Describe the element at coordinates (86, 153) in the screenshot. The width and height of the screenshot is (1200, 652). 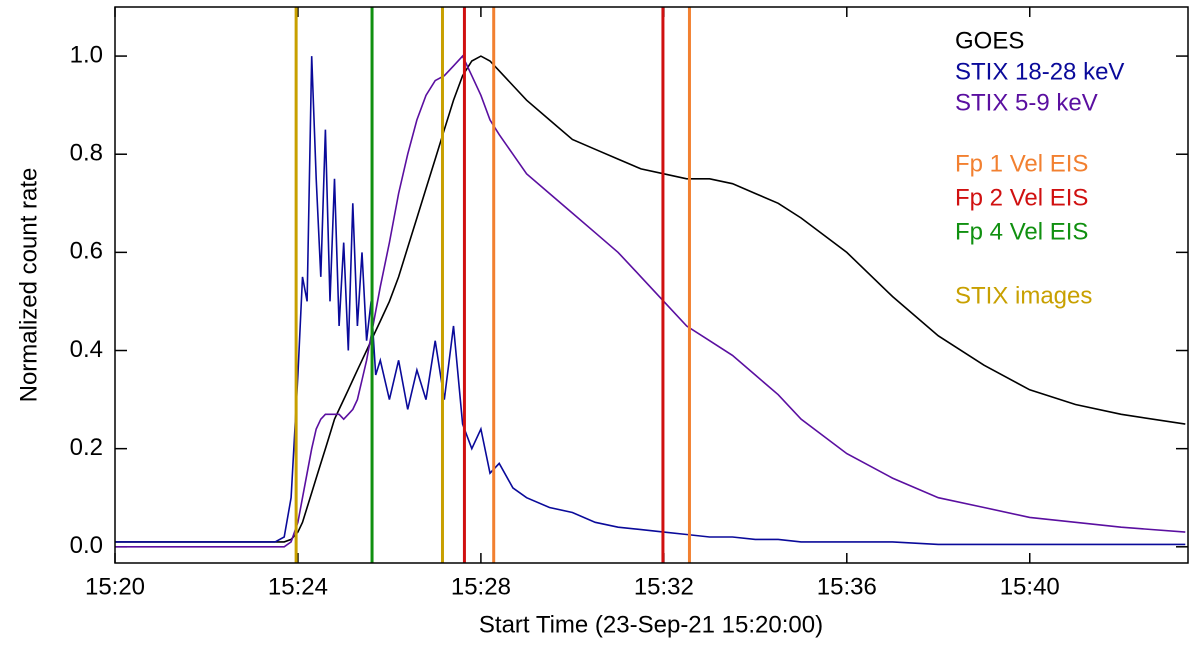
I see `y-tick-label: 0.8` at that location.